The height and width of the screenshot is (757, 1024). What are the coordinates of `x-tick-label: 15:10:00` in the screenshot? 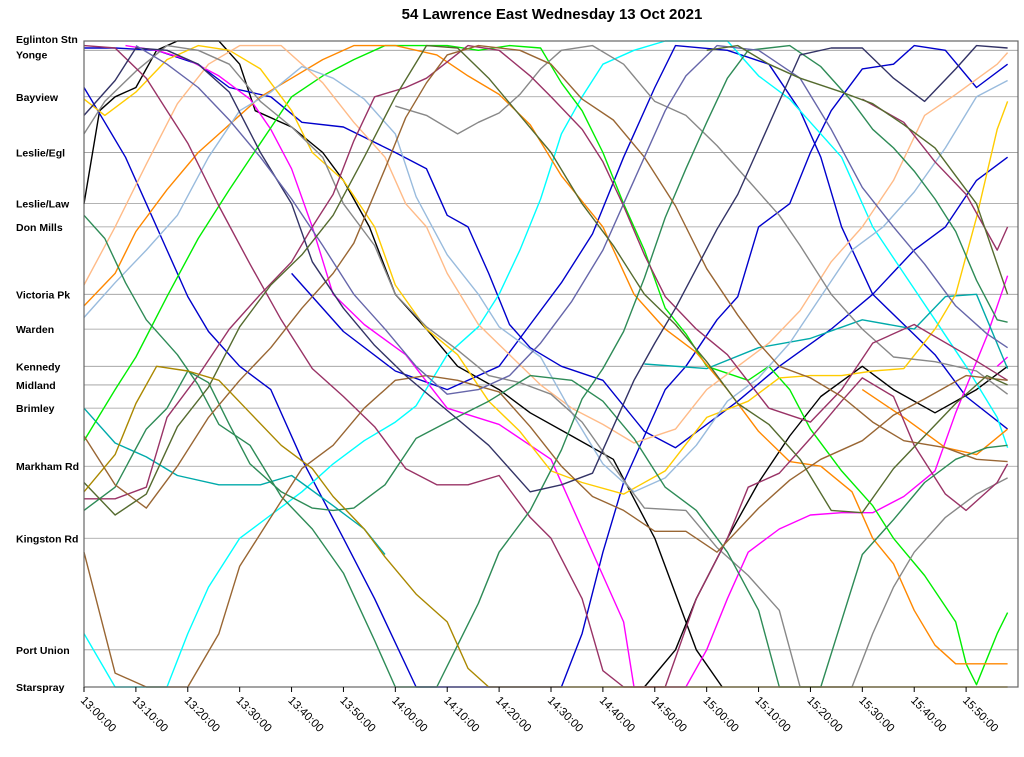 It's located at (772, 715).